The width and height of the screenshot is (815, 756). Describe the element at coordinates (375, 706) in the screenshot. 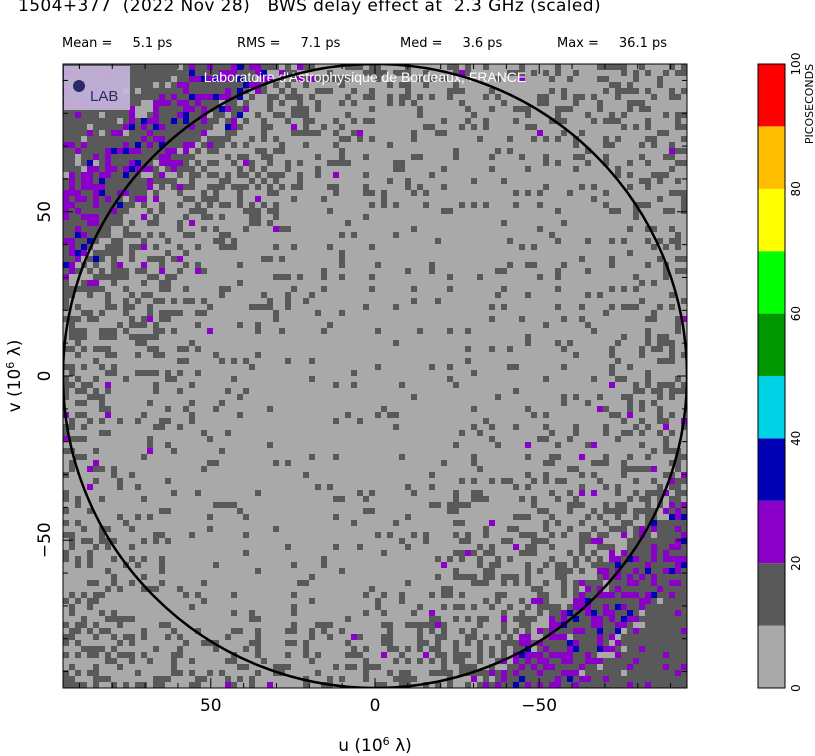

I see `x-tick-label: 0` at that location.